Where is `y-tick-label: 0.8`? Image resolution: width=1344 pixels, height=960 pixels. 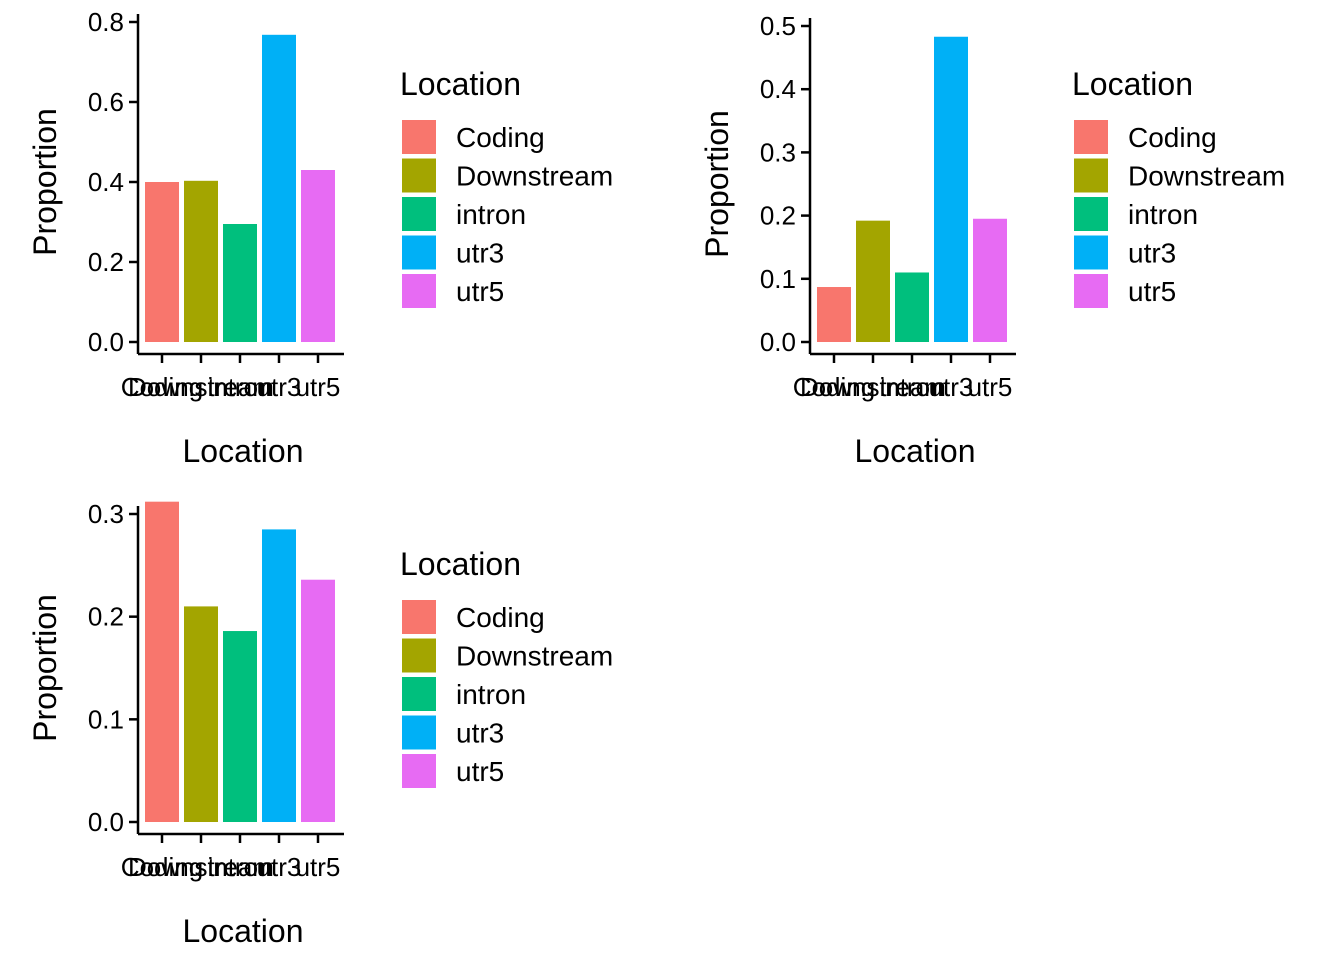 y-tick-label: 0.8 is located at coordinates (106, 22).